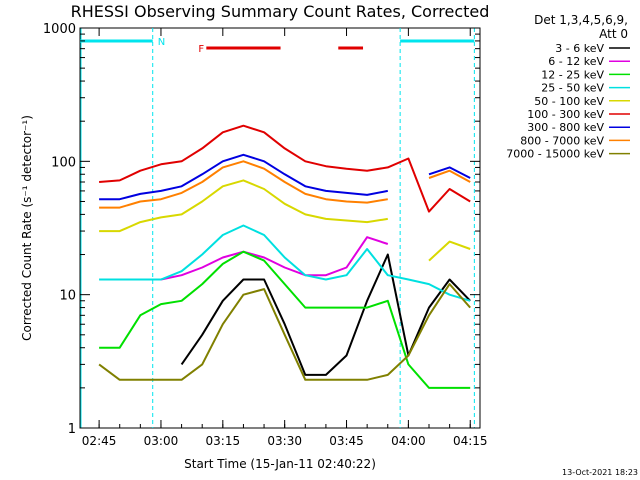  What do you see at coordinates (581, 20) in the screenshot?
I see `legend-header-line-1: Det 1,3,4,5,6,9,` at bounding box center [581, 20].